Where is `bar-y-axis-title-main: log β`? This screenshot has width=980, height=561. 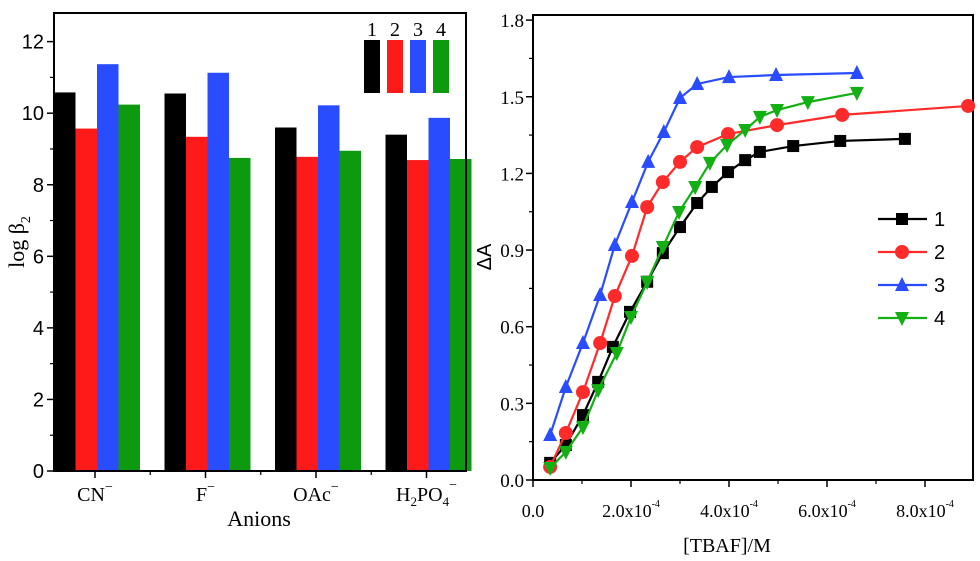 bar-y-axis-title-main: log β is located at coordinates (16, 245).